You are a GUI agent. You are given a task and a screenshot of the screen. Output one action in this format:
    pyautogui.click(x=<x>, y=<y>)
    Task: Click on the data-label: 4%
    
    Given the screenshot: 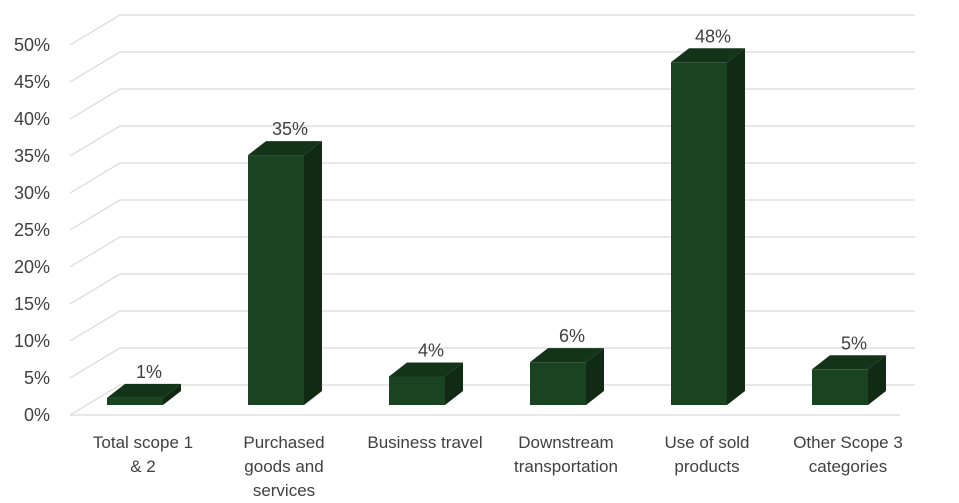 What is the action you would take?
    pyautogui.click(x=431, y=350)
    